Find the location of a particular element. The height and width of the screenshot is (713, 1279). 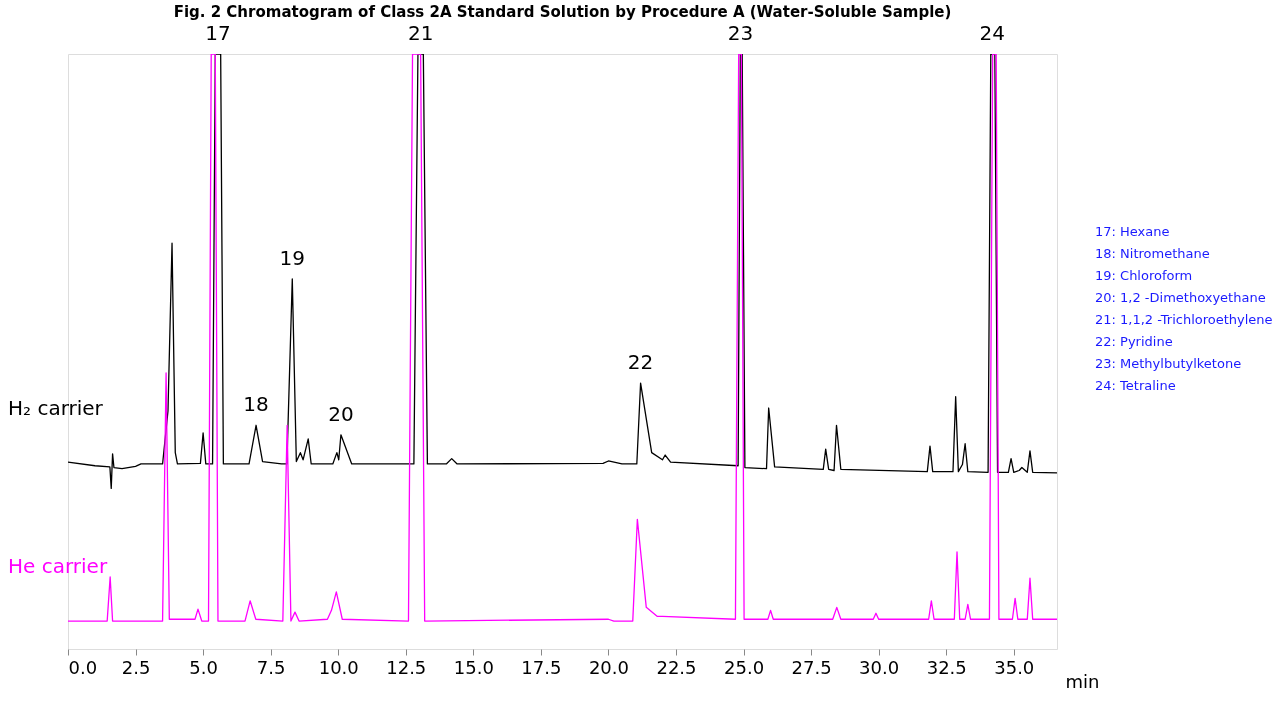

x-tick-label: 10.0 is located at coordinates (338, 667).